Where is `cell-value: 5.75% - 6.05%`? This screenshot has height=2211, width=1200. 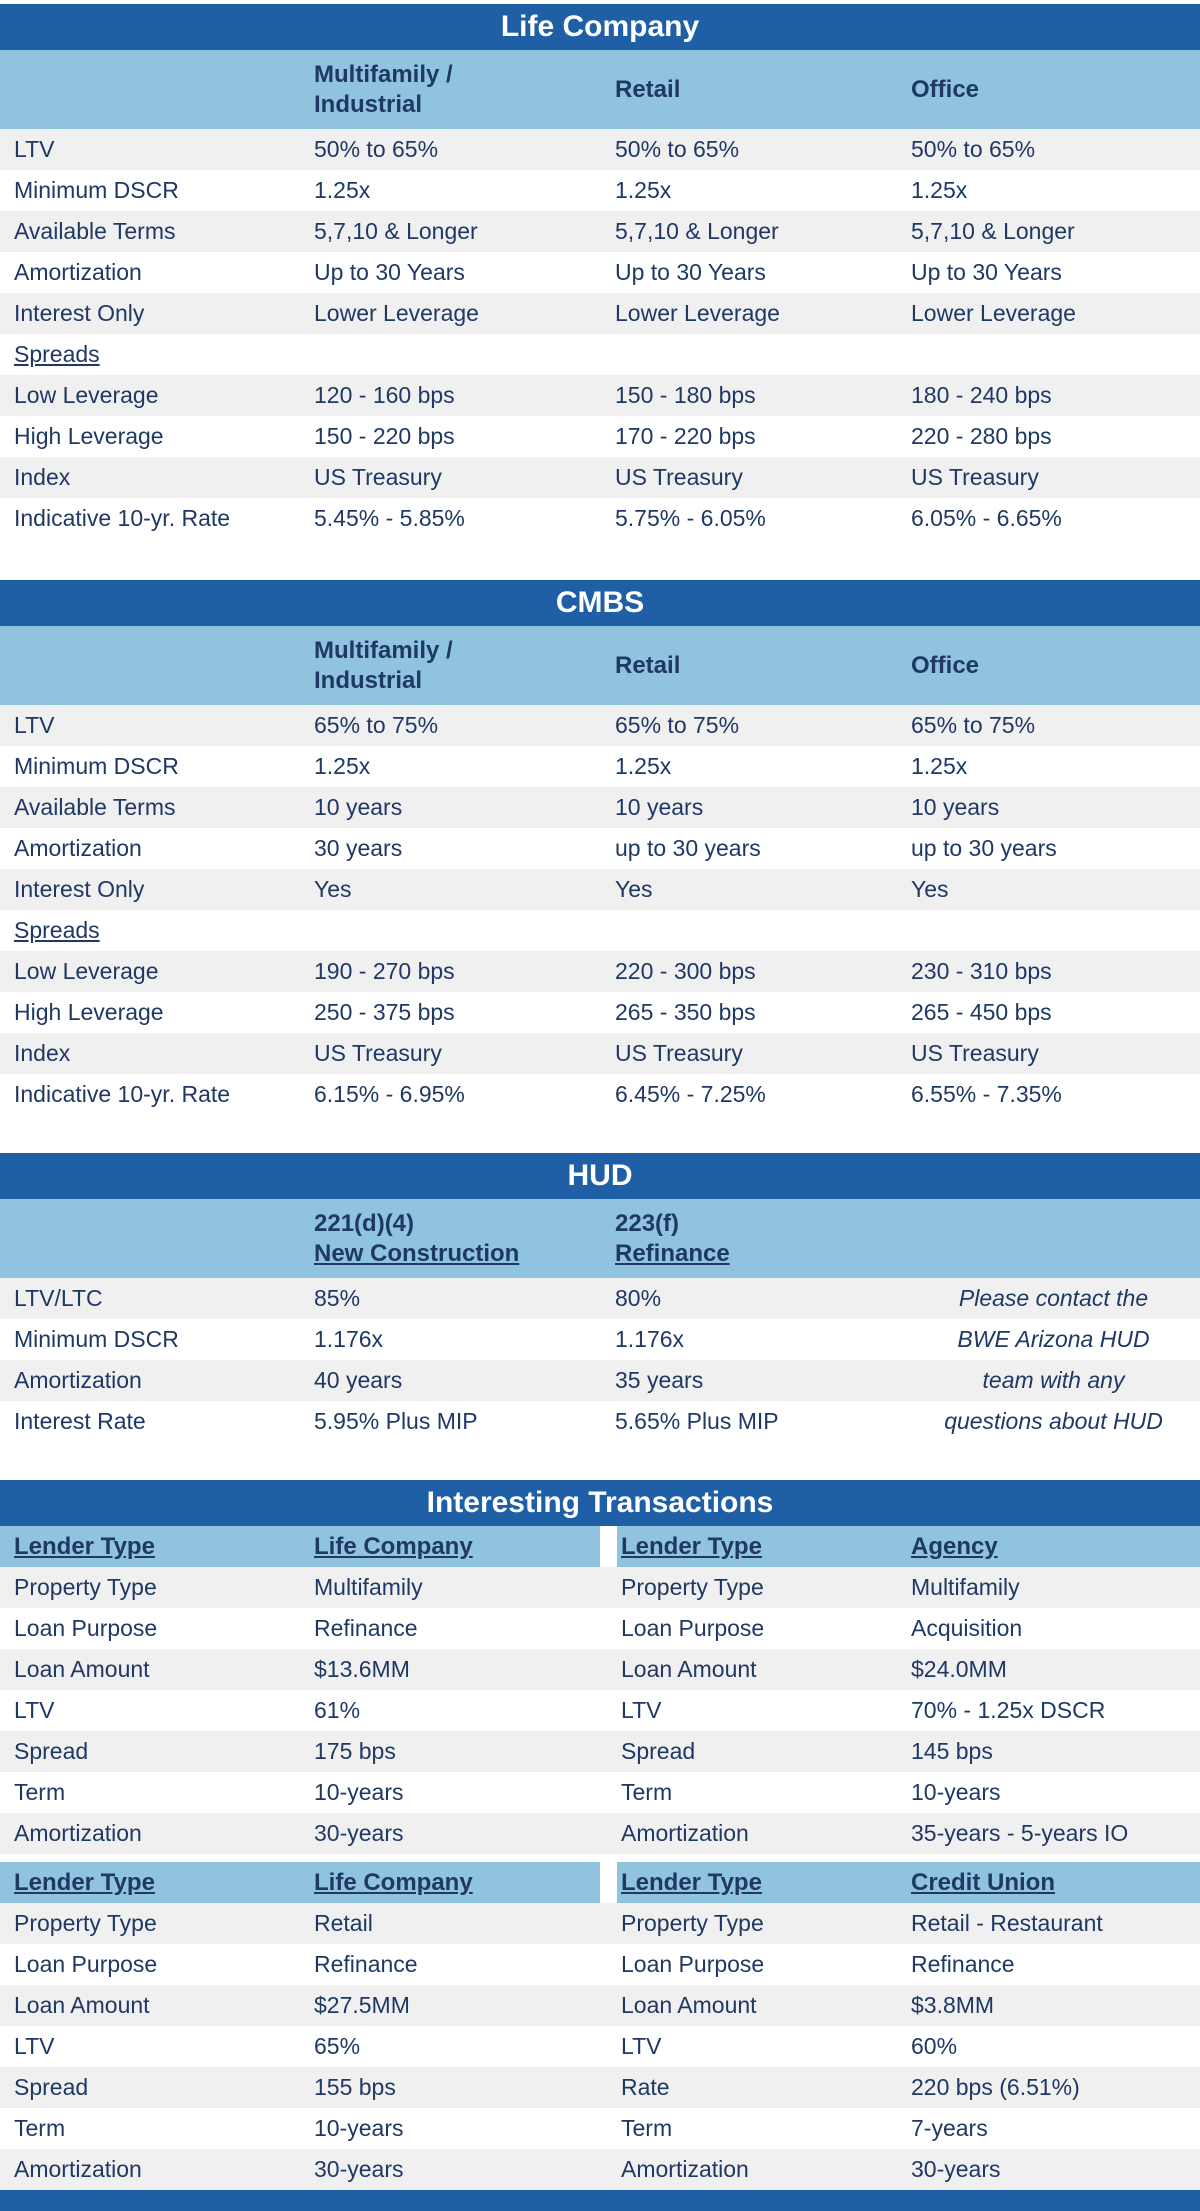 cell-value: 5.75% - 6.05% is located at coordinates (690, 518).